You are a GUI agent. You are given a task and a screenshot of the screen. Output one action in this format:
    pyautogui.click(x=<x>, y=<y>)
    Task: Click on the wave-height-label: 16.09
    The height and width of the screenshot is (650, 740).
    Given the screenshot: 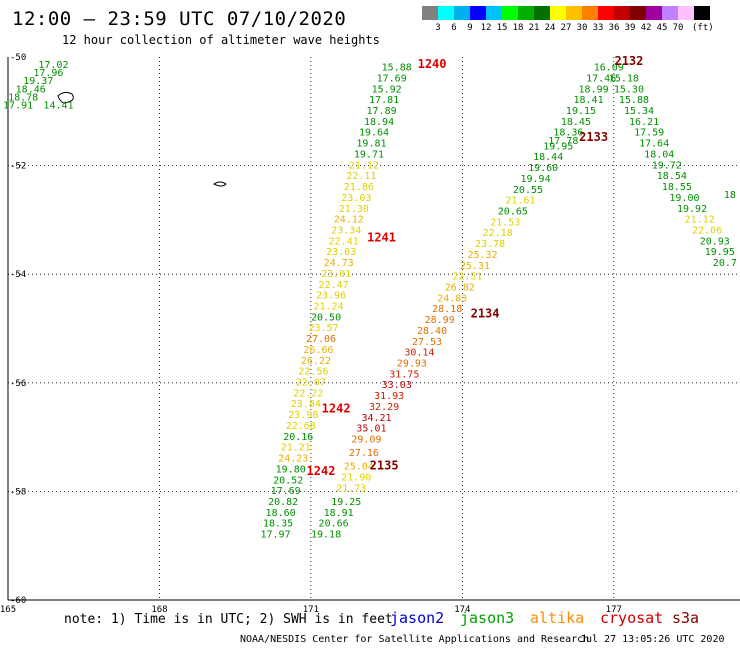 What is the action you would take?
    pyautogui.click(x=609, y=68)
    